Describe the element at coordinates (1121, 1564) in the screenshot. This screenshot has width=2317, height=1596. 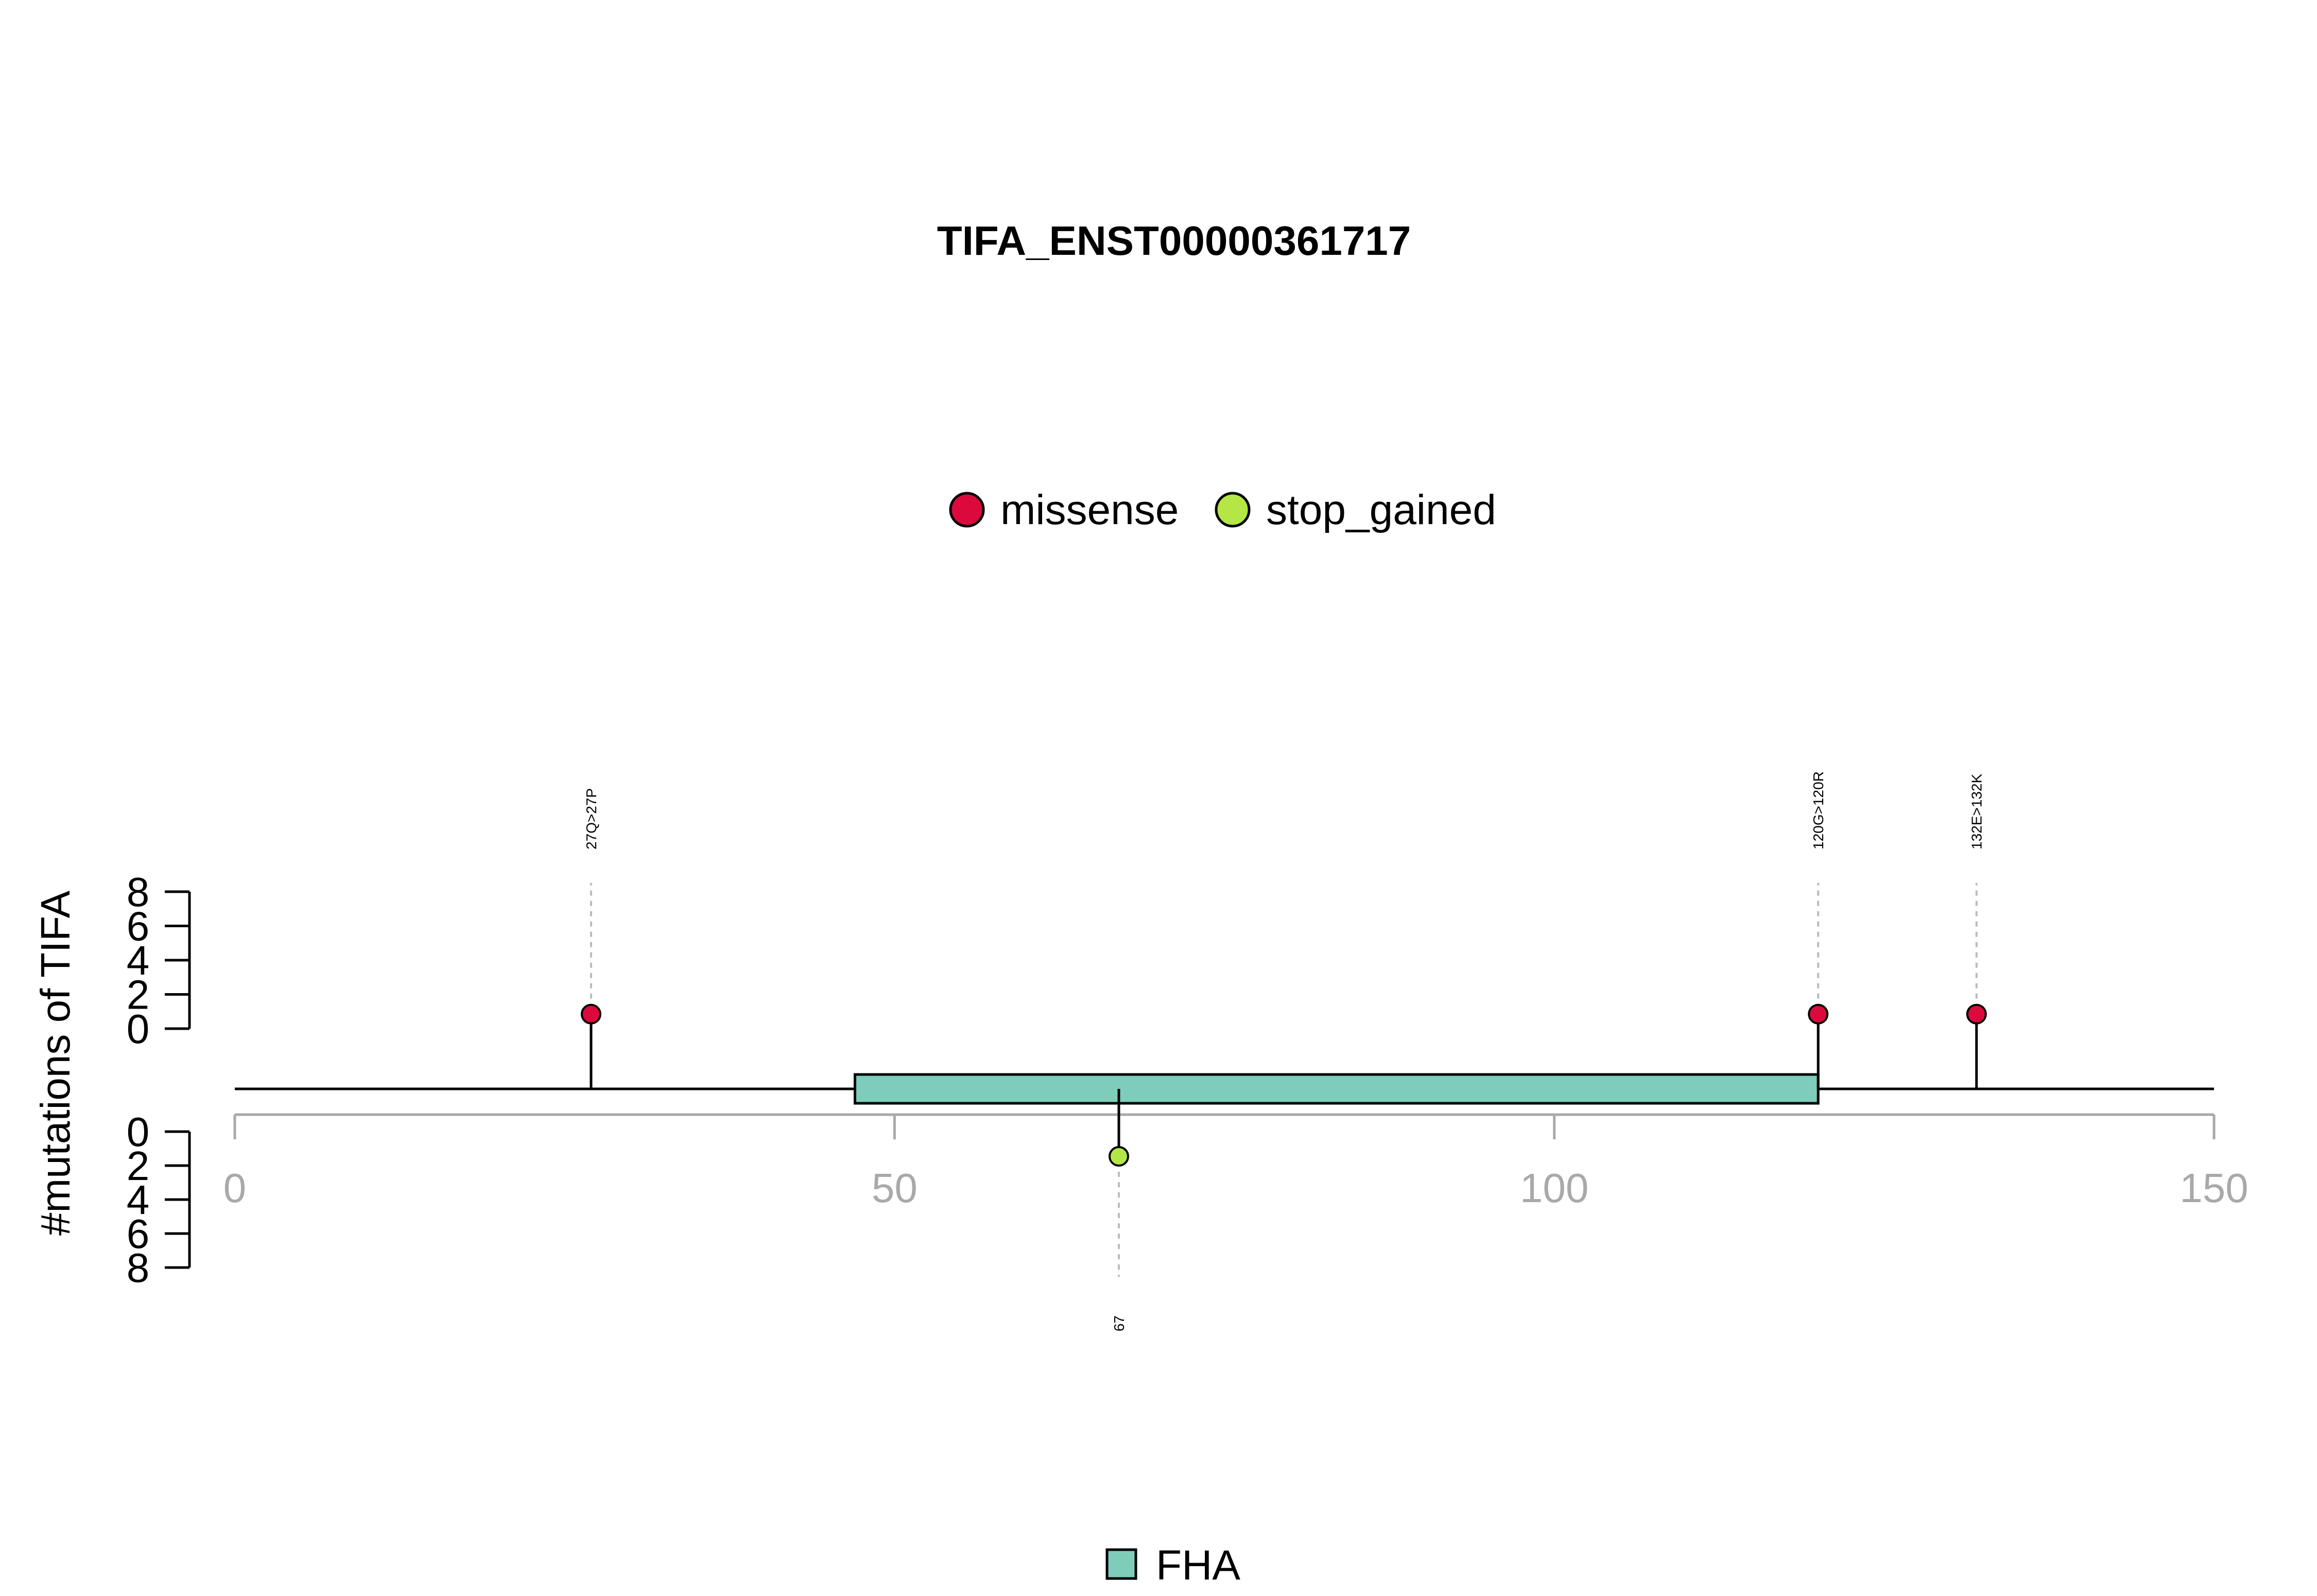
I see `domain-legend-marker-FHA` at that location.